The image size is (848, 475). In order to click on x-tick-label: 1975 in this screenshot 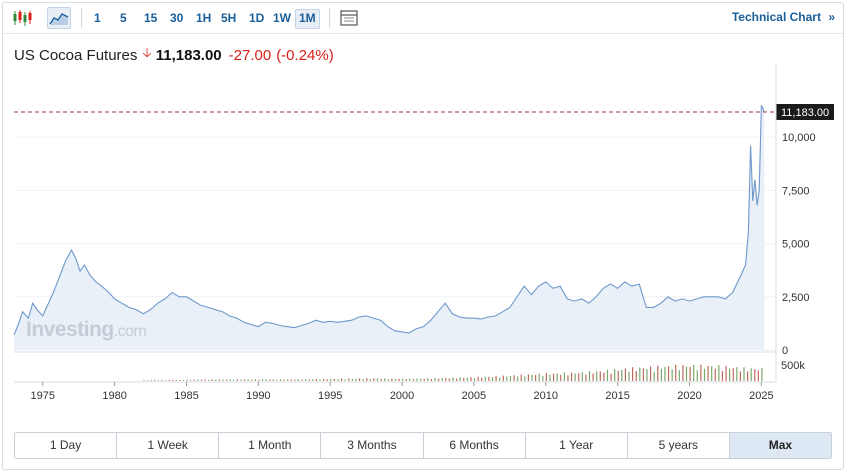, I will do `click(43, 396)`.